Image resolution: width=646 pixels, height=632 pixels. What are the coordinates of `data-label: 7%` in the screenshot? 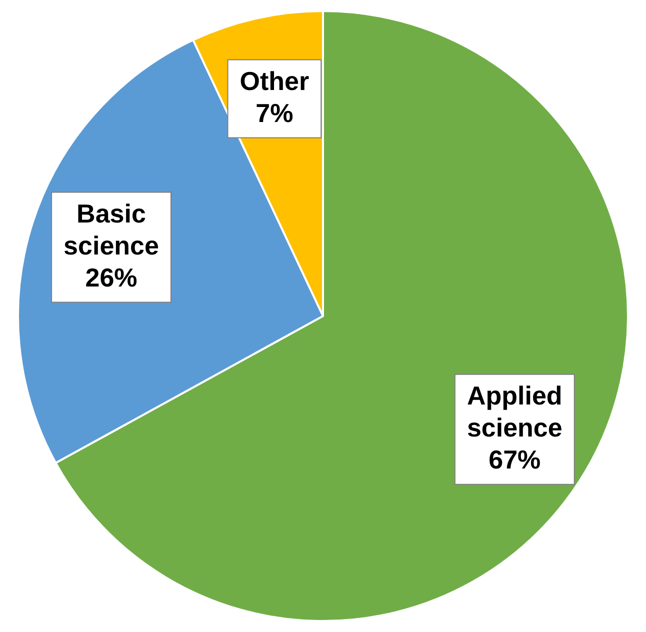 It's located at (275, 113).